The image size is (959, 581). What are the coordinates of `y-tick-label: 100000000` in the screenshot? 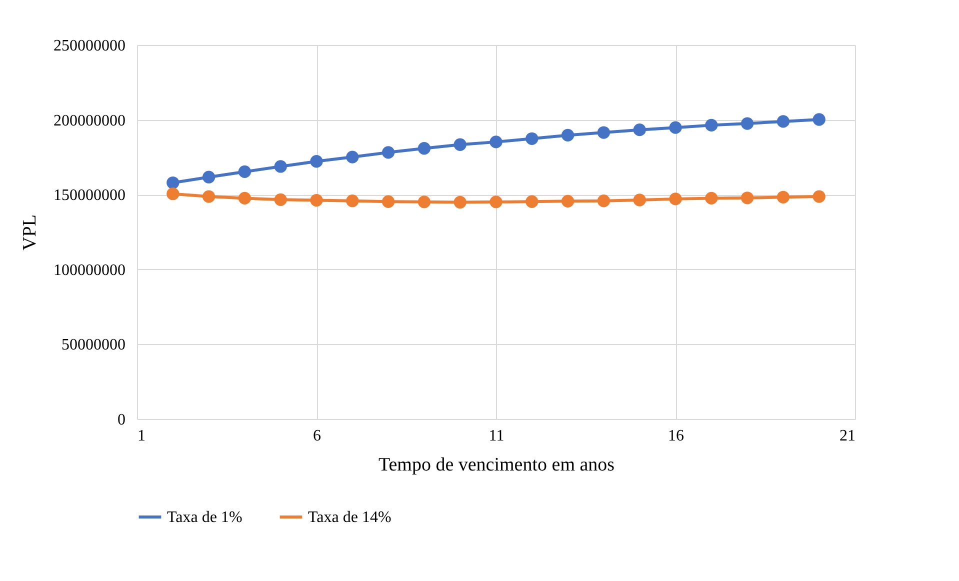 It's located at (90, 270).